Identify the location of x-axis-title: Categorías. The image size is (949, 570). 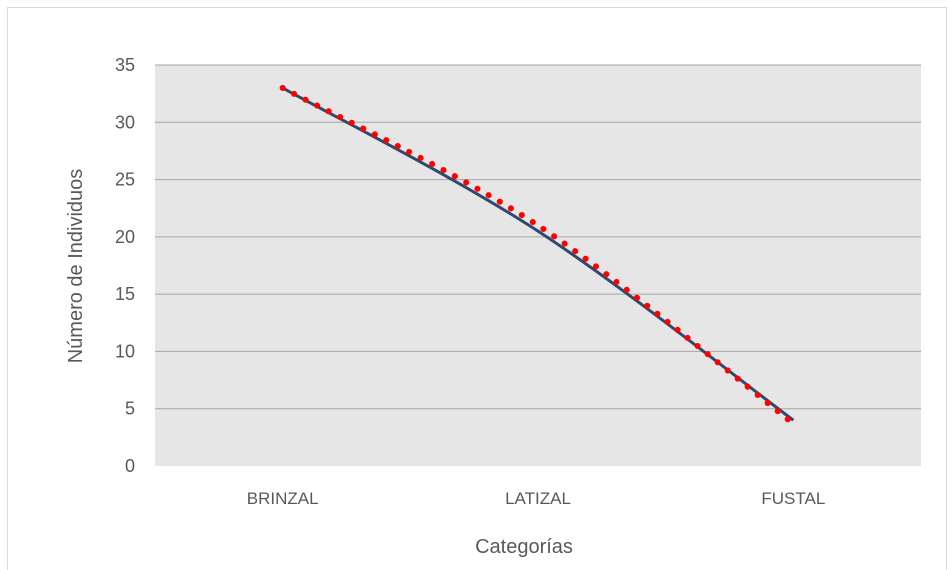
(524, 547).